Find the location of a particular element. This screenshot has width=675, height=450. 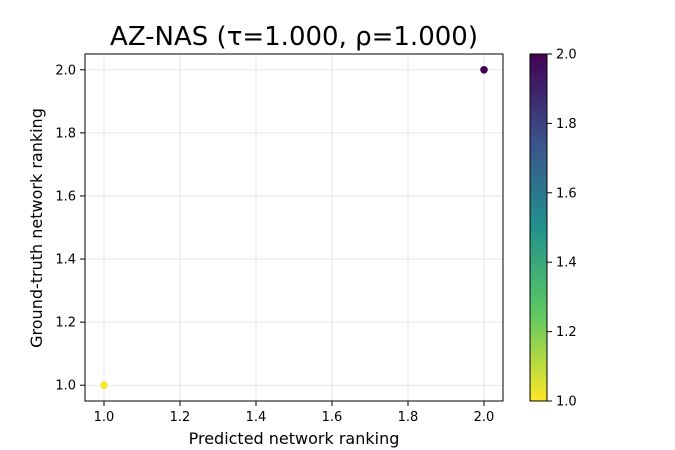

colorbar-tick-label: 2.0 is located at coordinates (566, 55).